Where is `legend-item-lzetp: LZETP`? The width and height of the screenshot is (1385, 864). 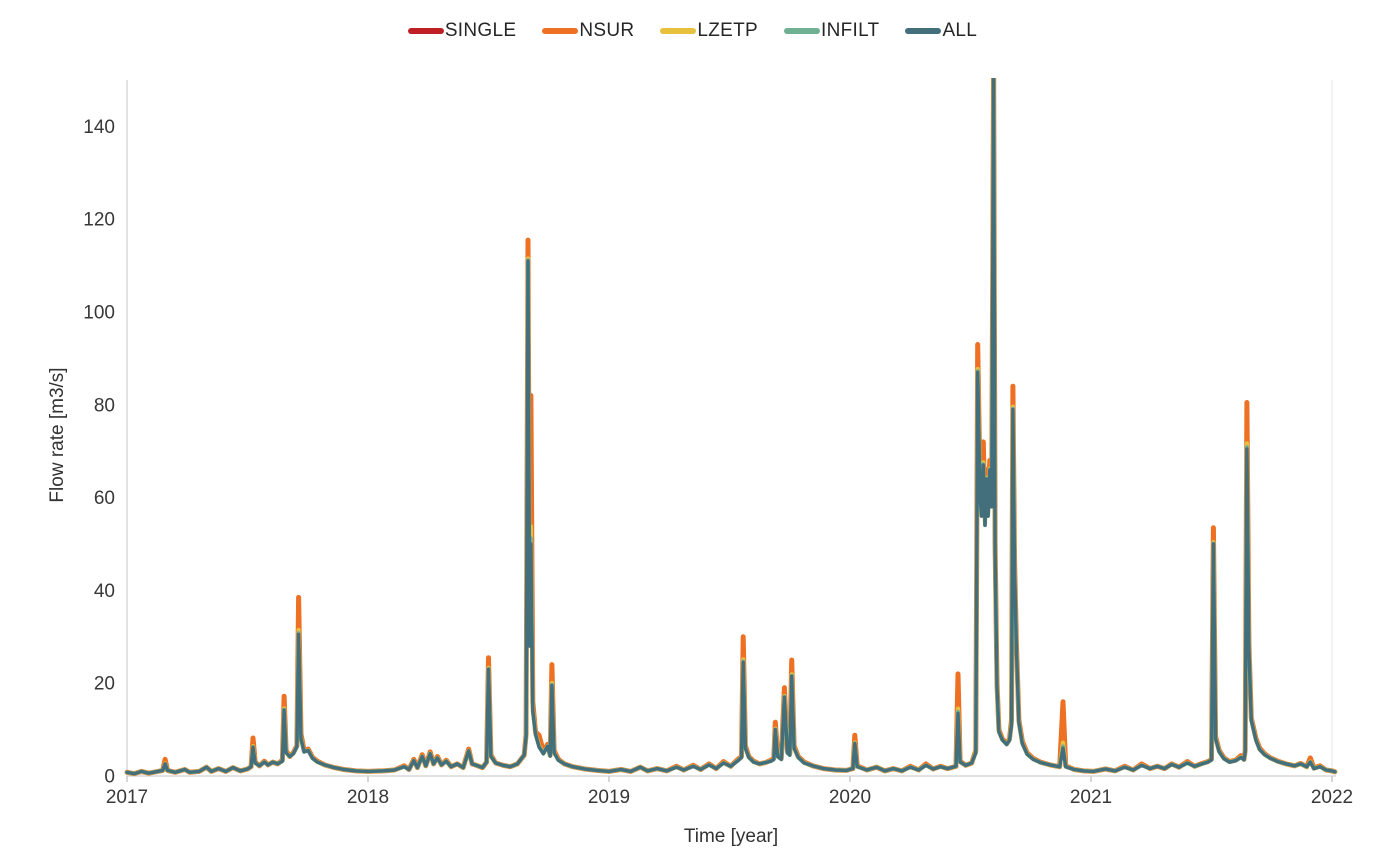 legend-item-lzetp: LZETP is located at coordinates (709, 31).